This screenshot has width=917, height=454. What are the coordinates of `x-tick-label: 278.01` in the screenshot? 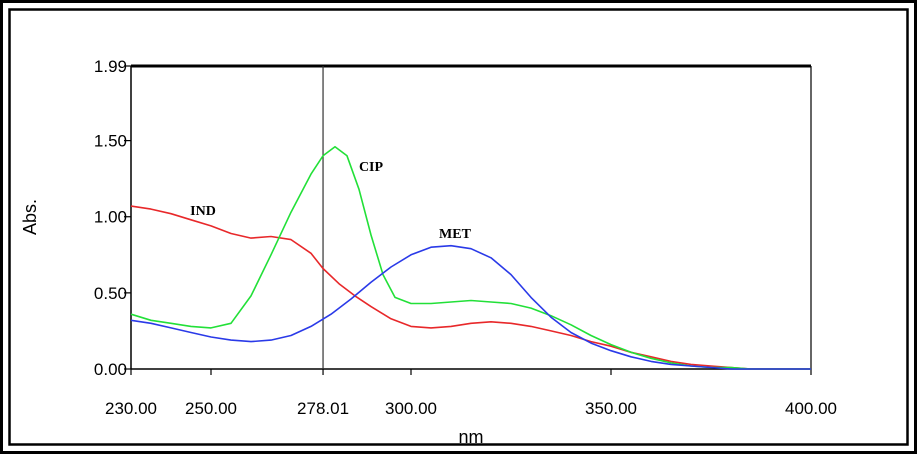 It's located at (323, 408).